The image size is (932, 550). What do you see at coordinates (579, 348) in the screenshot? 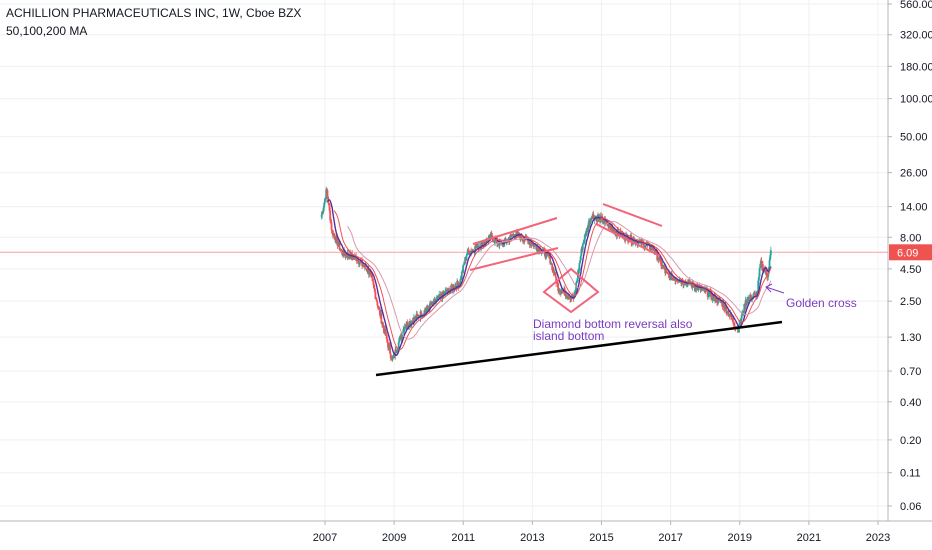
I see `support-trendline` at bounding box center [579, 348].